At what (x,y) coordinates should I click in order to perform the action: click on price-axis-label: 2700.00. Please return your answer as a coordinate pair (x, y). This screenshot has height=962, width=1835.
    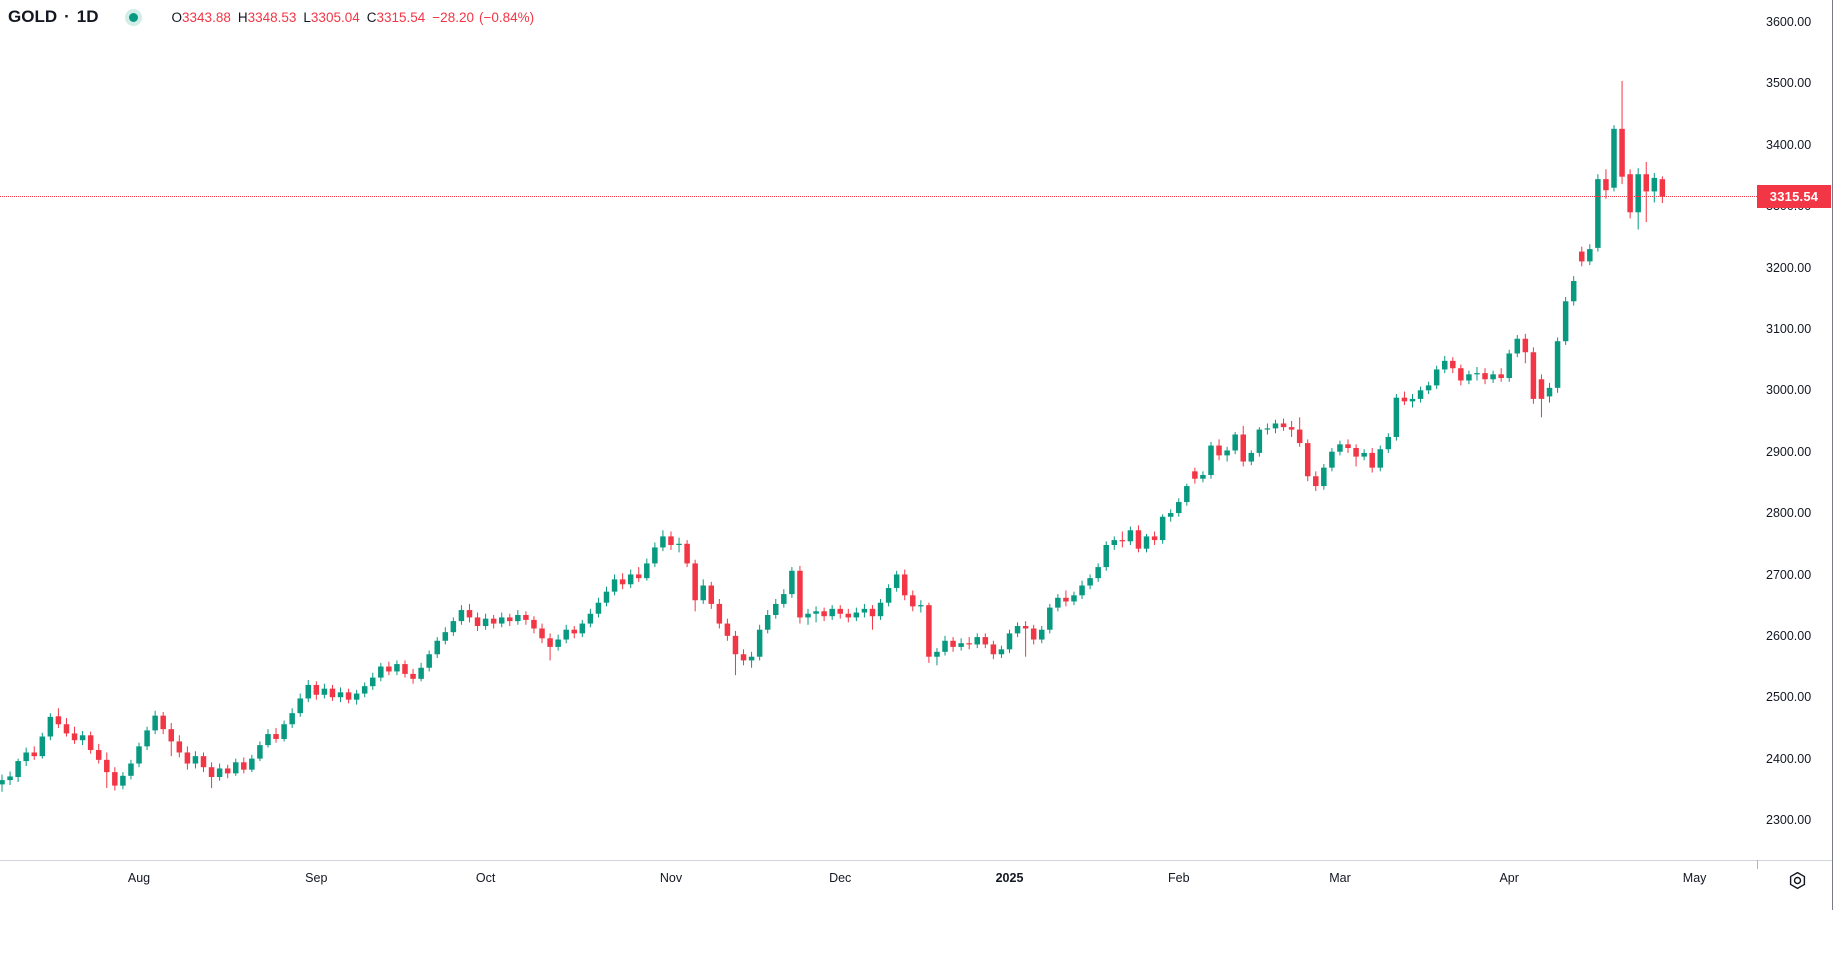
    Looking at the image, I should click on (1789, 574).